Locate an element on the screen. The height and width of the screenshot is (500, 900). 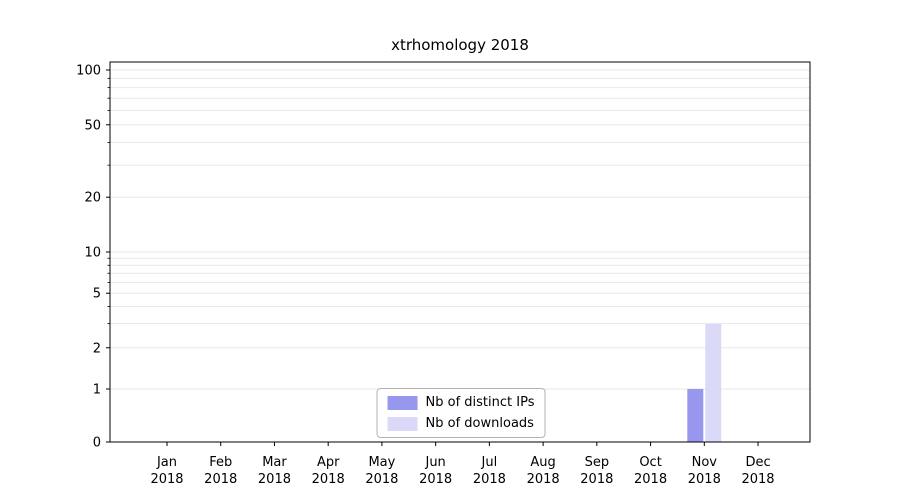
y-tick-label: 2 is located at coordinates (97, 348).